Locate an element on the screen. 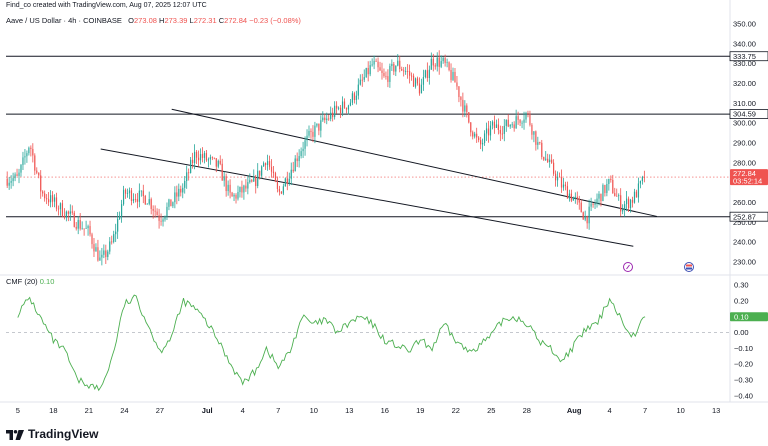  price-tick-label: 290.00 is located at coordinates (744, 143).